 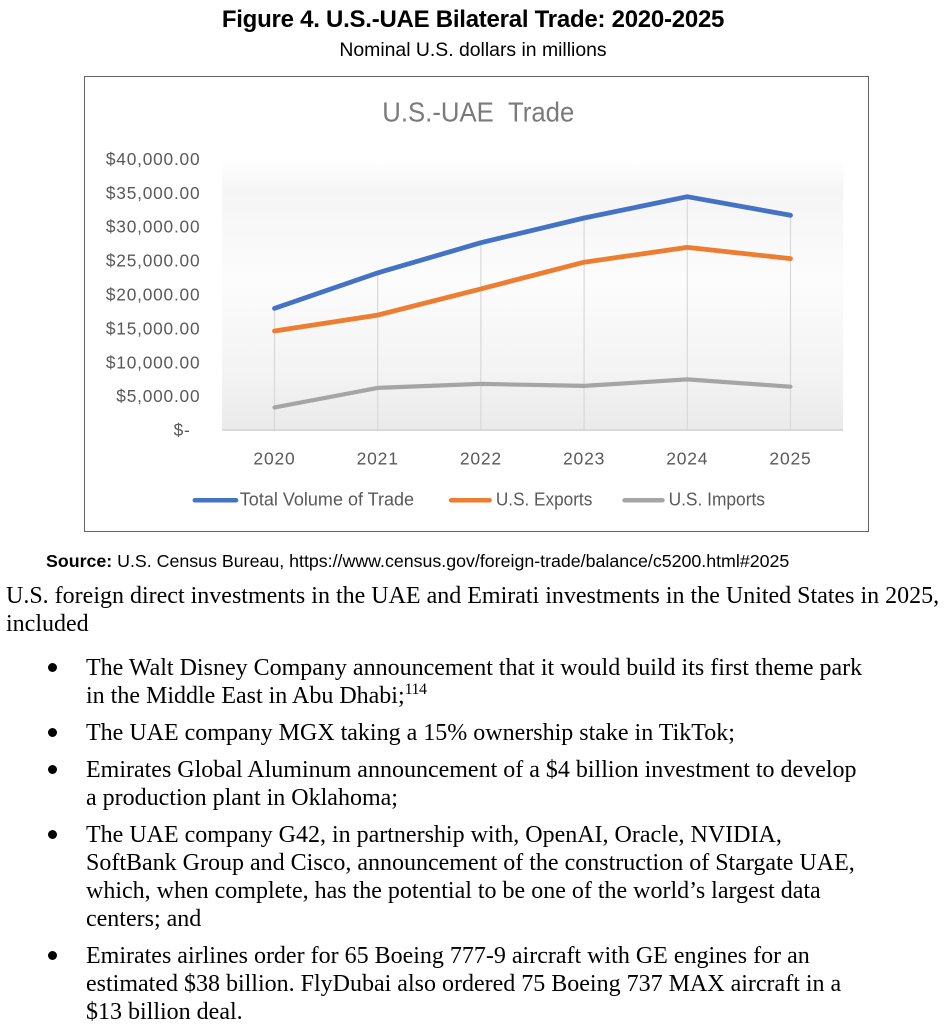 I want to click on svg-text: $30,000.00, so click(x=153, y=227).